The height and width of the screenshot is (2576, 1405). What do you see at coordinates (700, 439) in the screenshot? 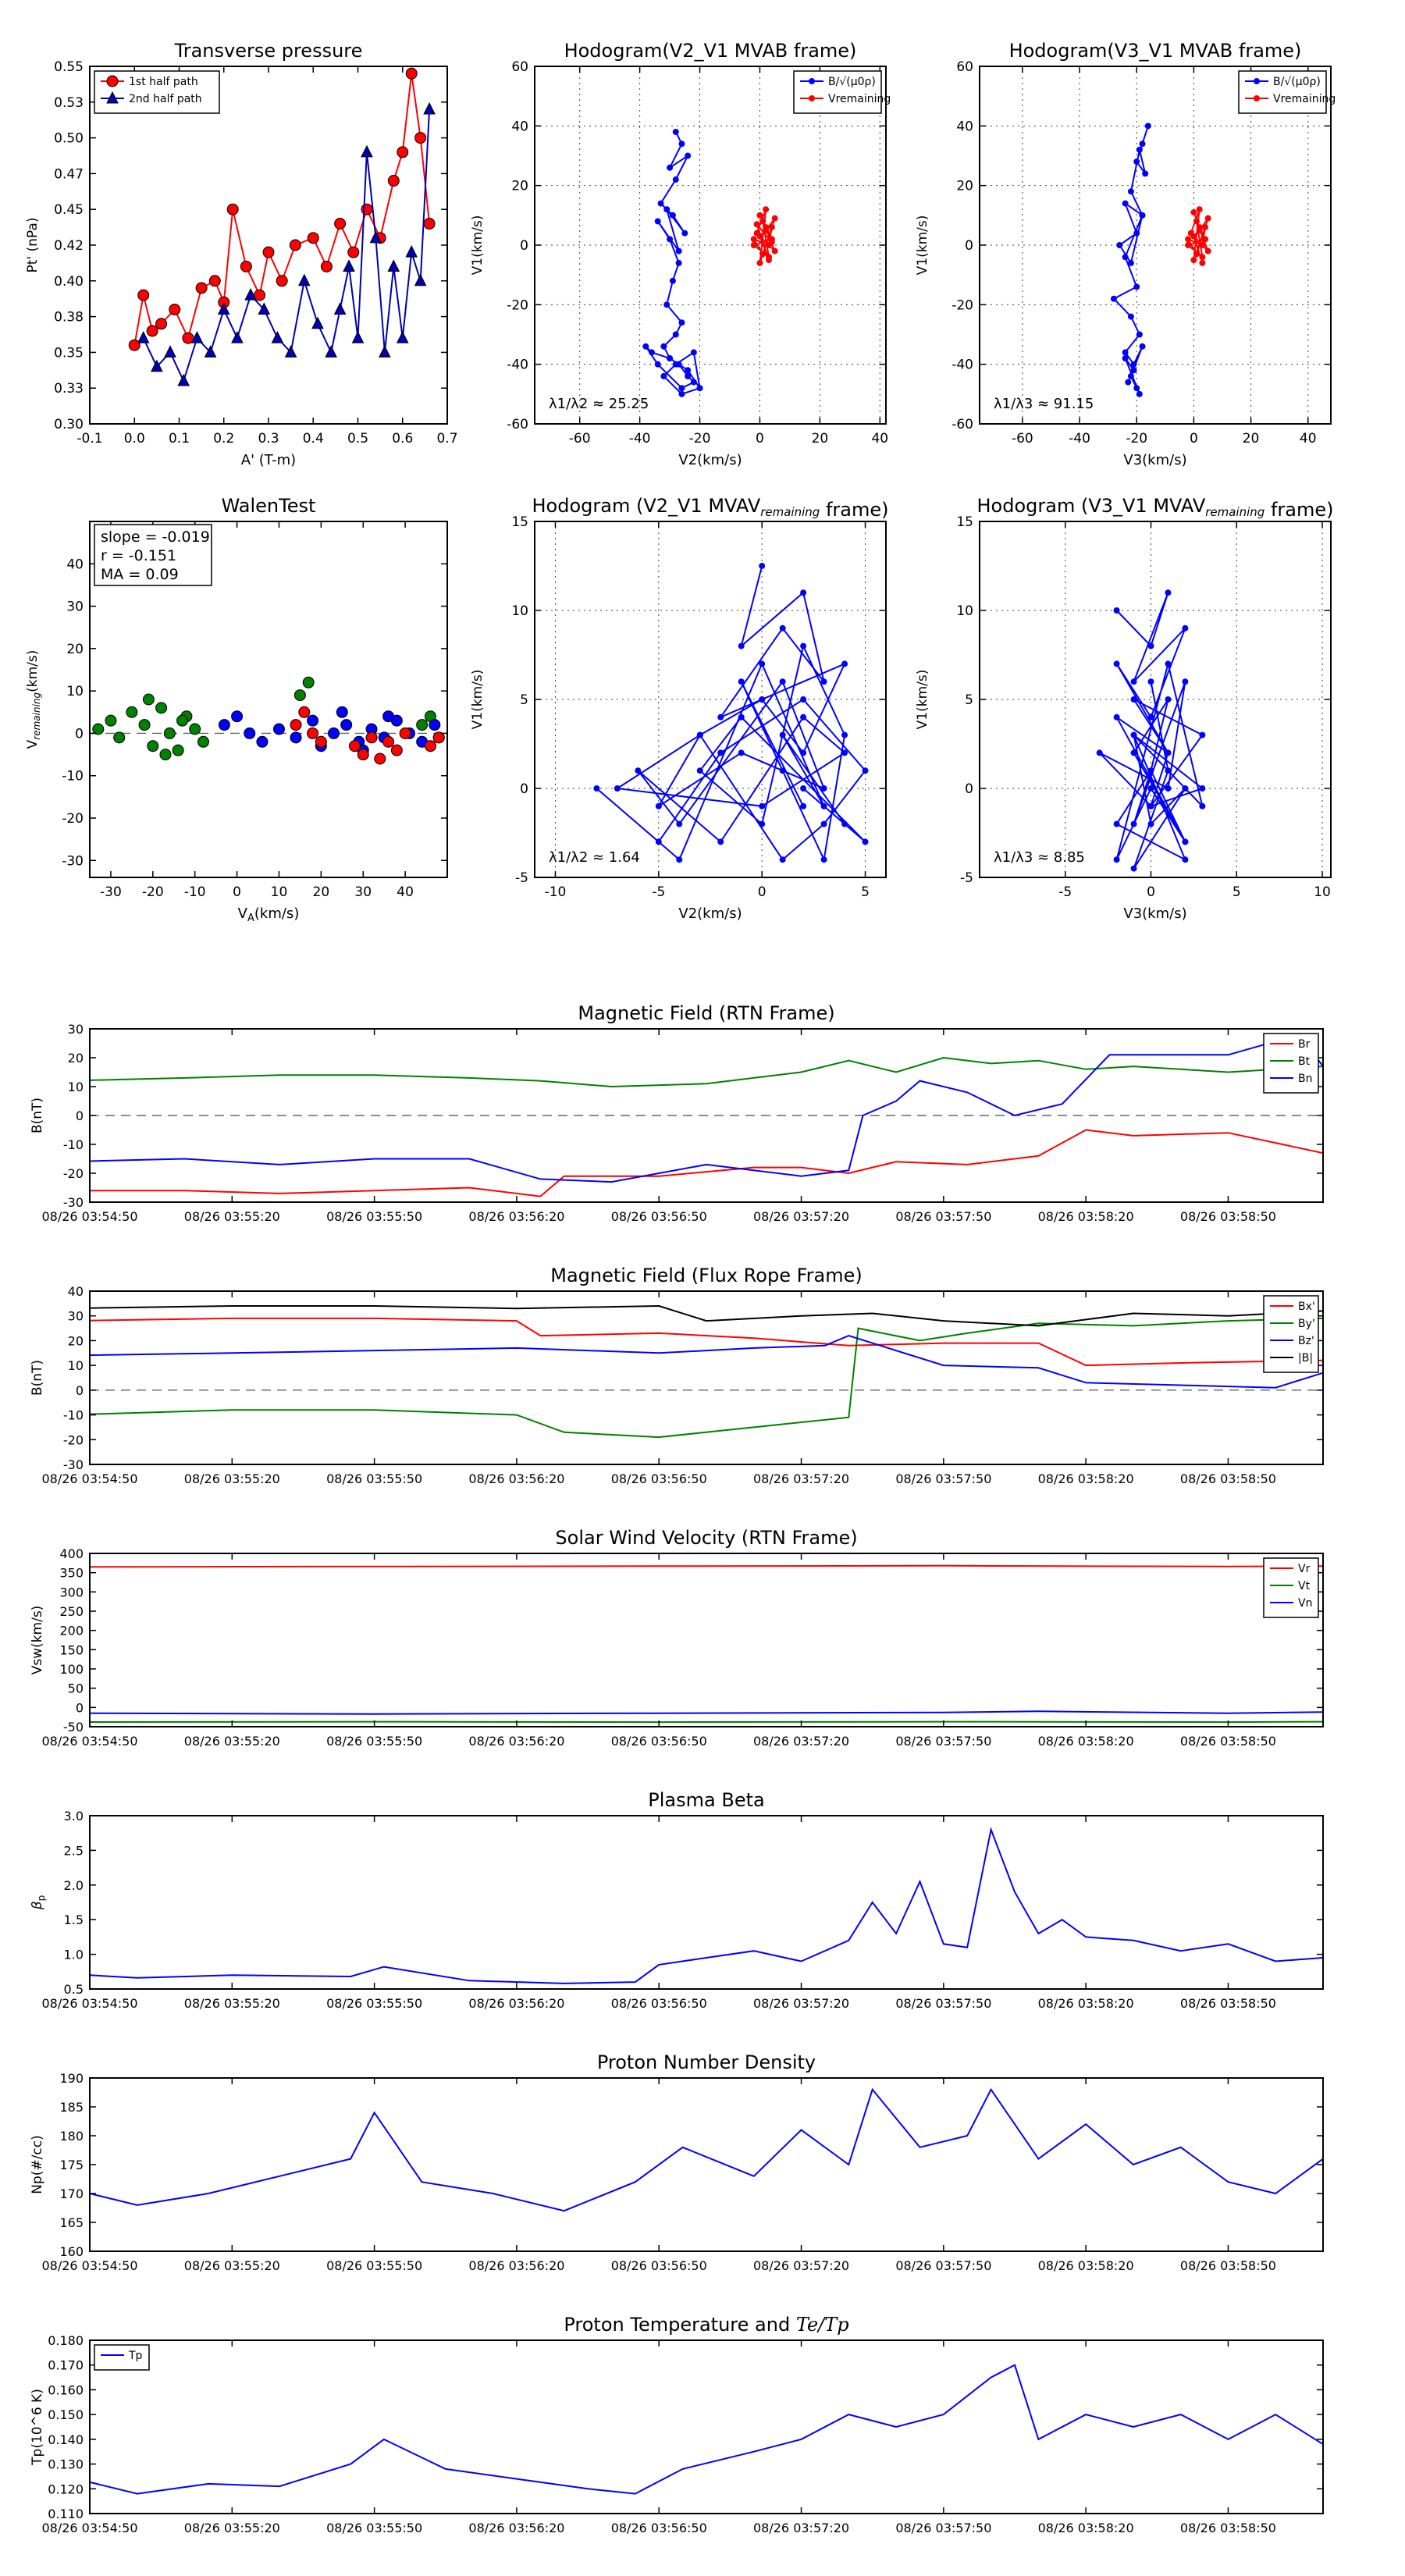
I see `x-tick-label: -20` at bounding box center [700, 439].